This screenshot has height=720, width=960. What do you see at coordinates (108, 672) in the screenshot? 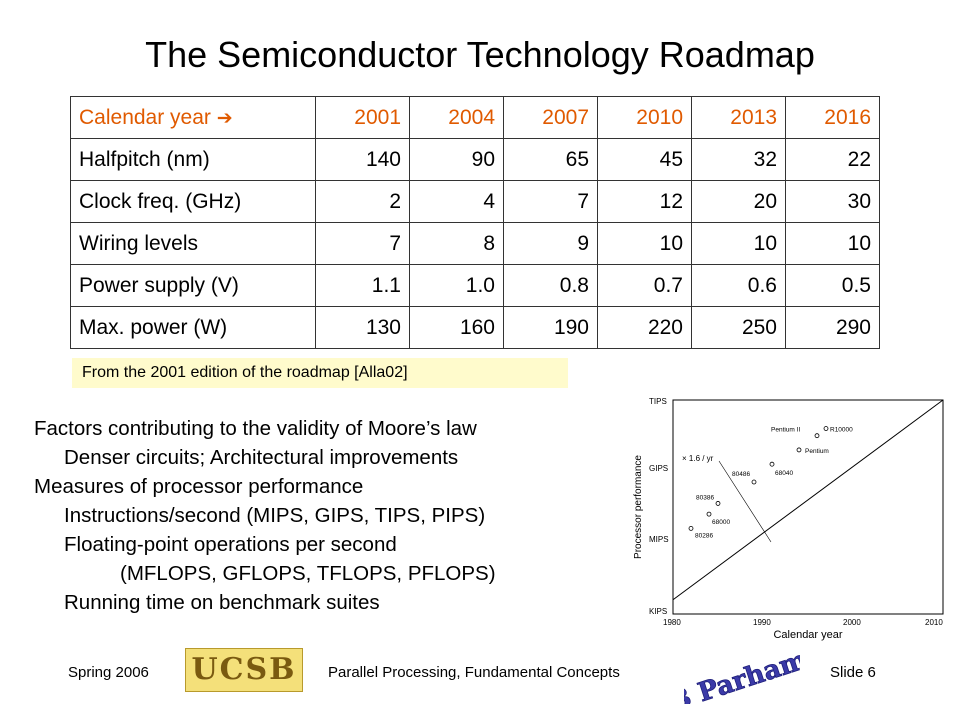
I see `footer-date: Spring 2006` at bounding box center [108, 672].